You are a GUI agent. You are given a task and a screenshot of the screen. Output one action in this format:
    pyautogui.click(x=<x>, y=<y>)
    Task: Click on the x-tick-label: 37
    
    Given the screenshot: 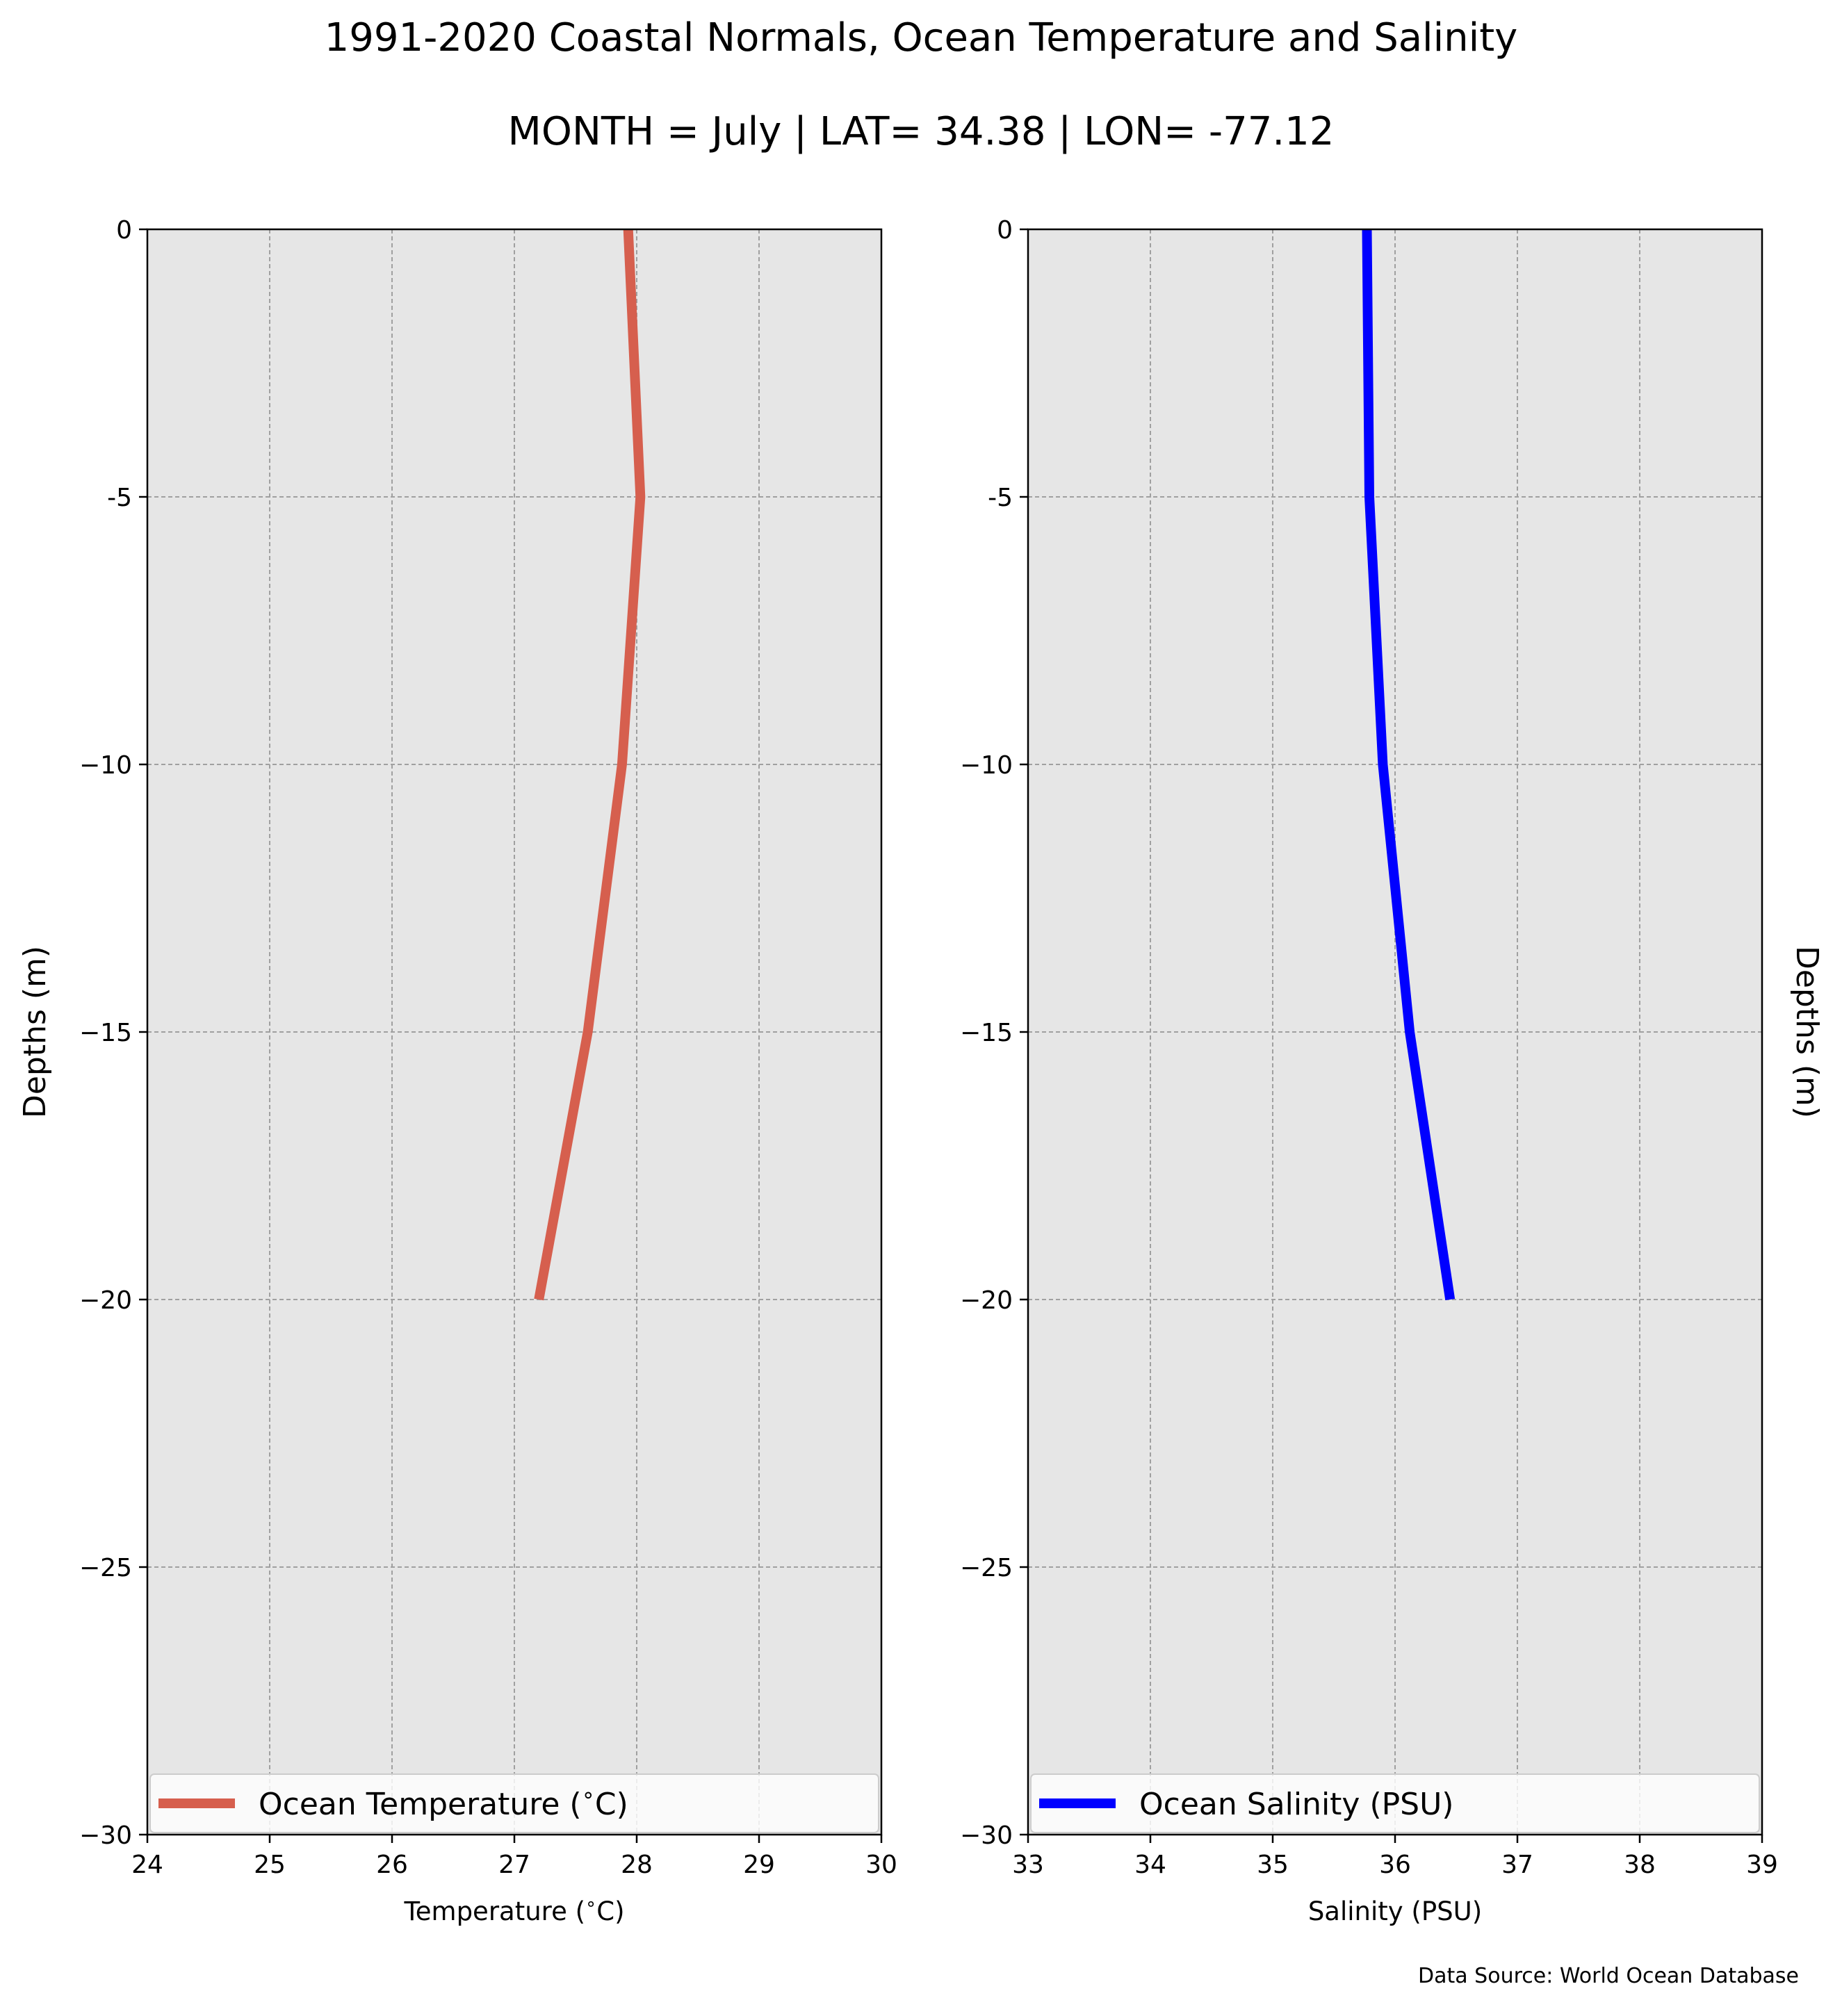 What is the action you would take?
    pyautogui.click(x=1517, y=1865)
    